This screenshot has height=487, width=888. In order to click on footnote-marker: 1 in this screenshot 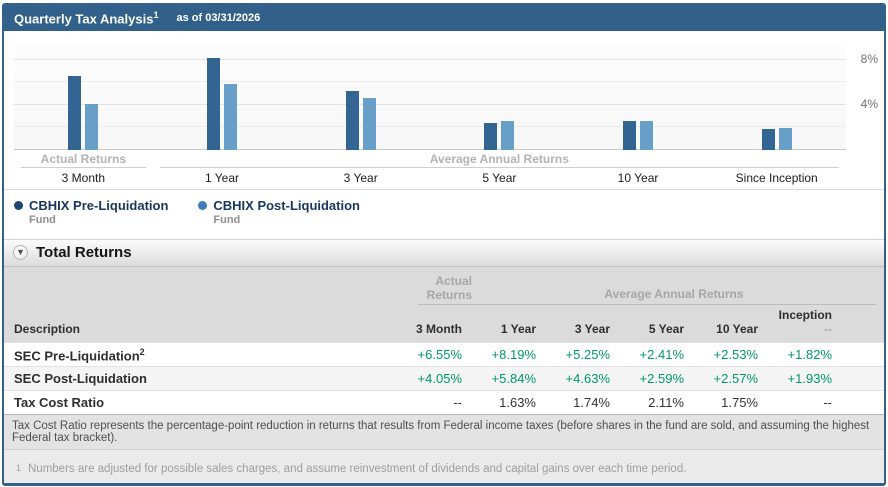, I will do `click(19, 468)`.